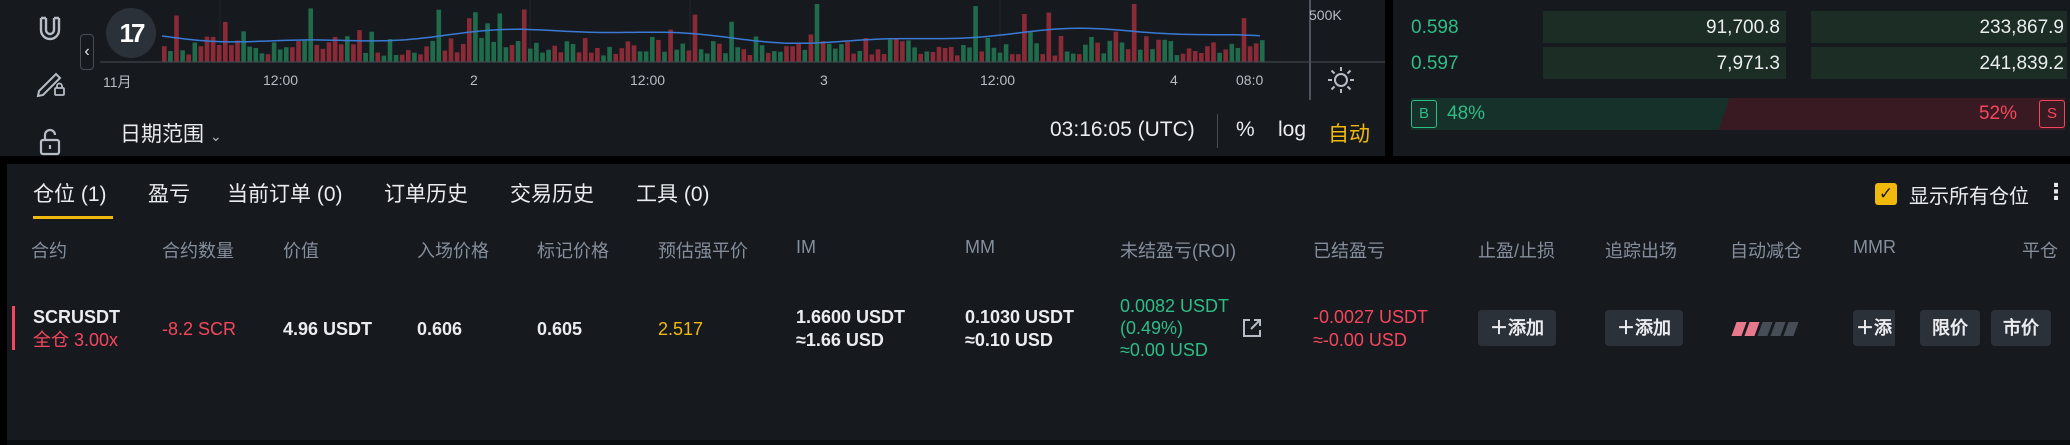 The width and height of the screenshot is (2070, 445). I want to click on checkbox: ✓, so click(1886, 194).